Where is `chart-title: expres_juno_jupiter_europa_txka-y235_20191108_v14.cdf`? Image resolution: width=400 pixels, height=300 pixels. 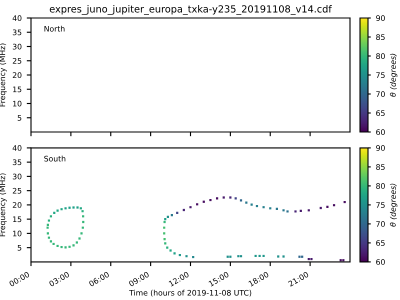
chart-title: expres_juno_jupiter_europa_txka-y235_20191108_v14.cdf is located at coordinates (191, 10).